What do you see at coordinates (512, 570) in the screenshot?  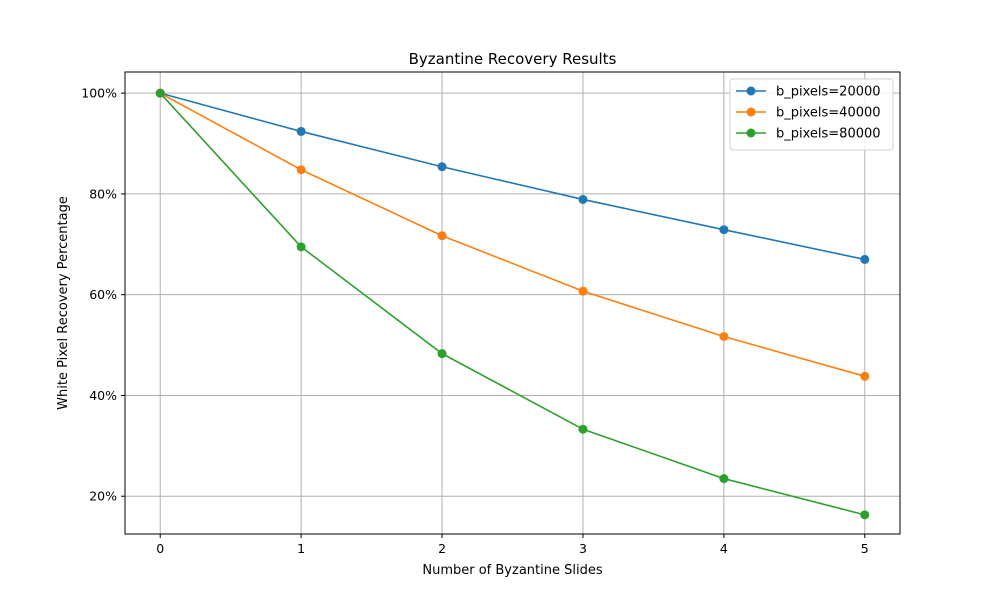 I see `x-axis-label: Number of Byzantine Slides` at bounding box center [512, 570].